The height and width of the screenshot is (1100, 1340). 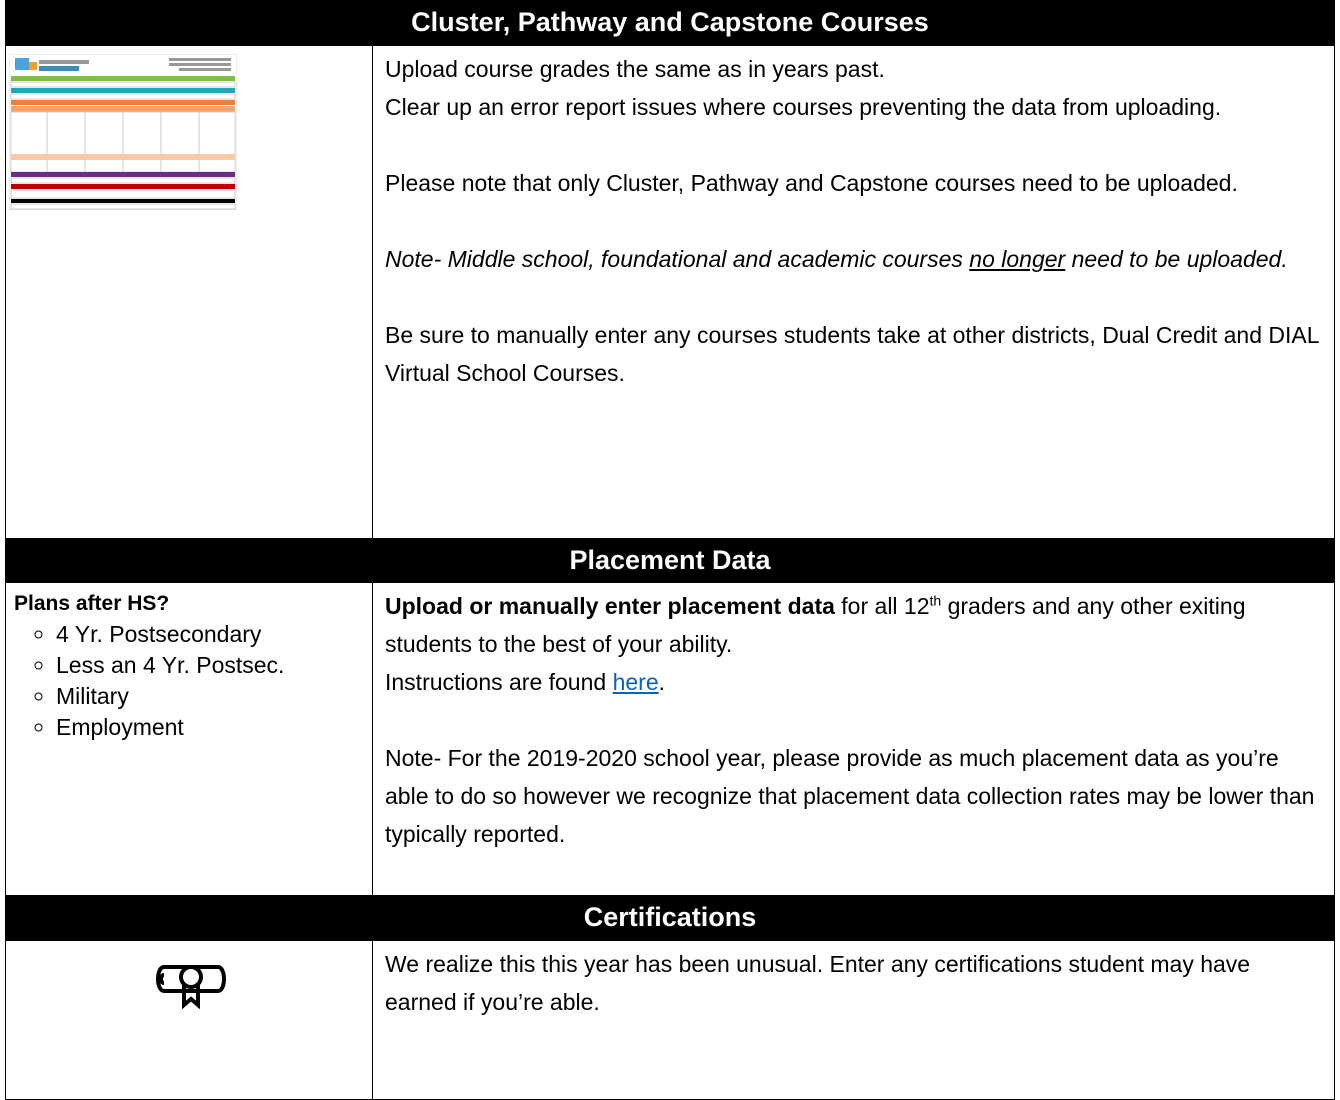 What do you see at coordinates (214, 665) in the screenshot?
I see `plan-item: Less an 4 Yr. Postsec.` at bounding box center [214, 665].